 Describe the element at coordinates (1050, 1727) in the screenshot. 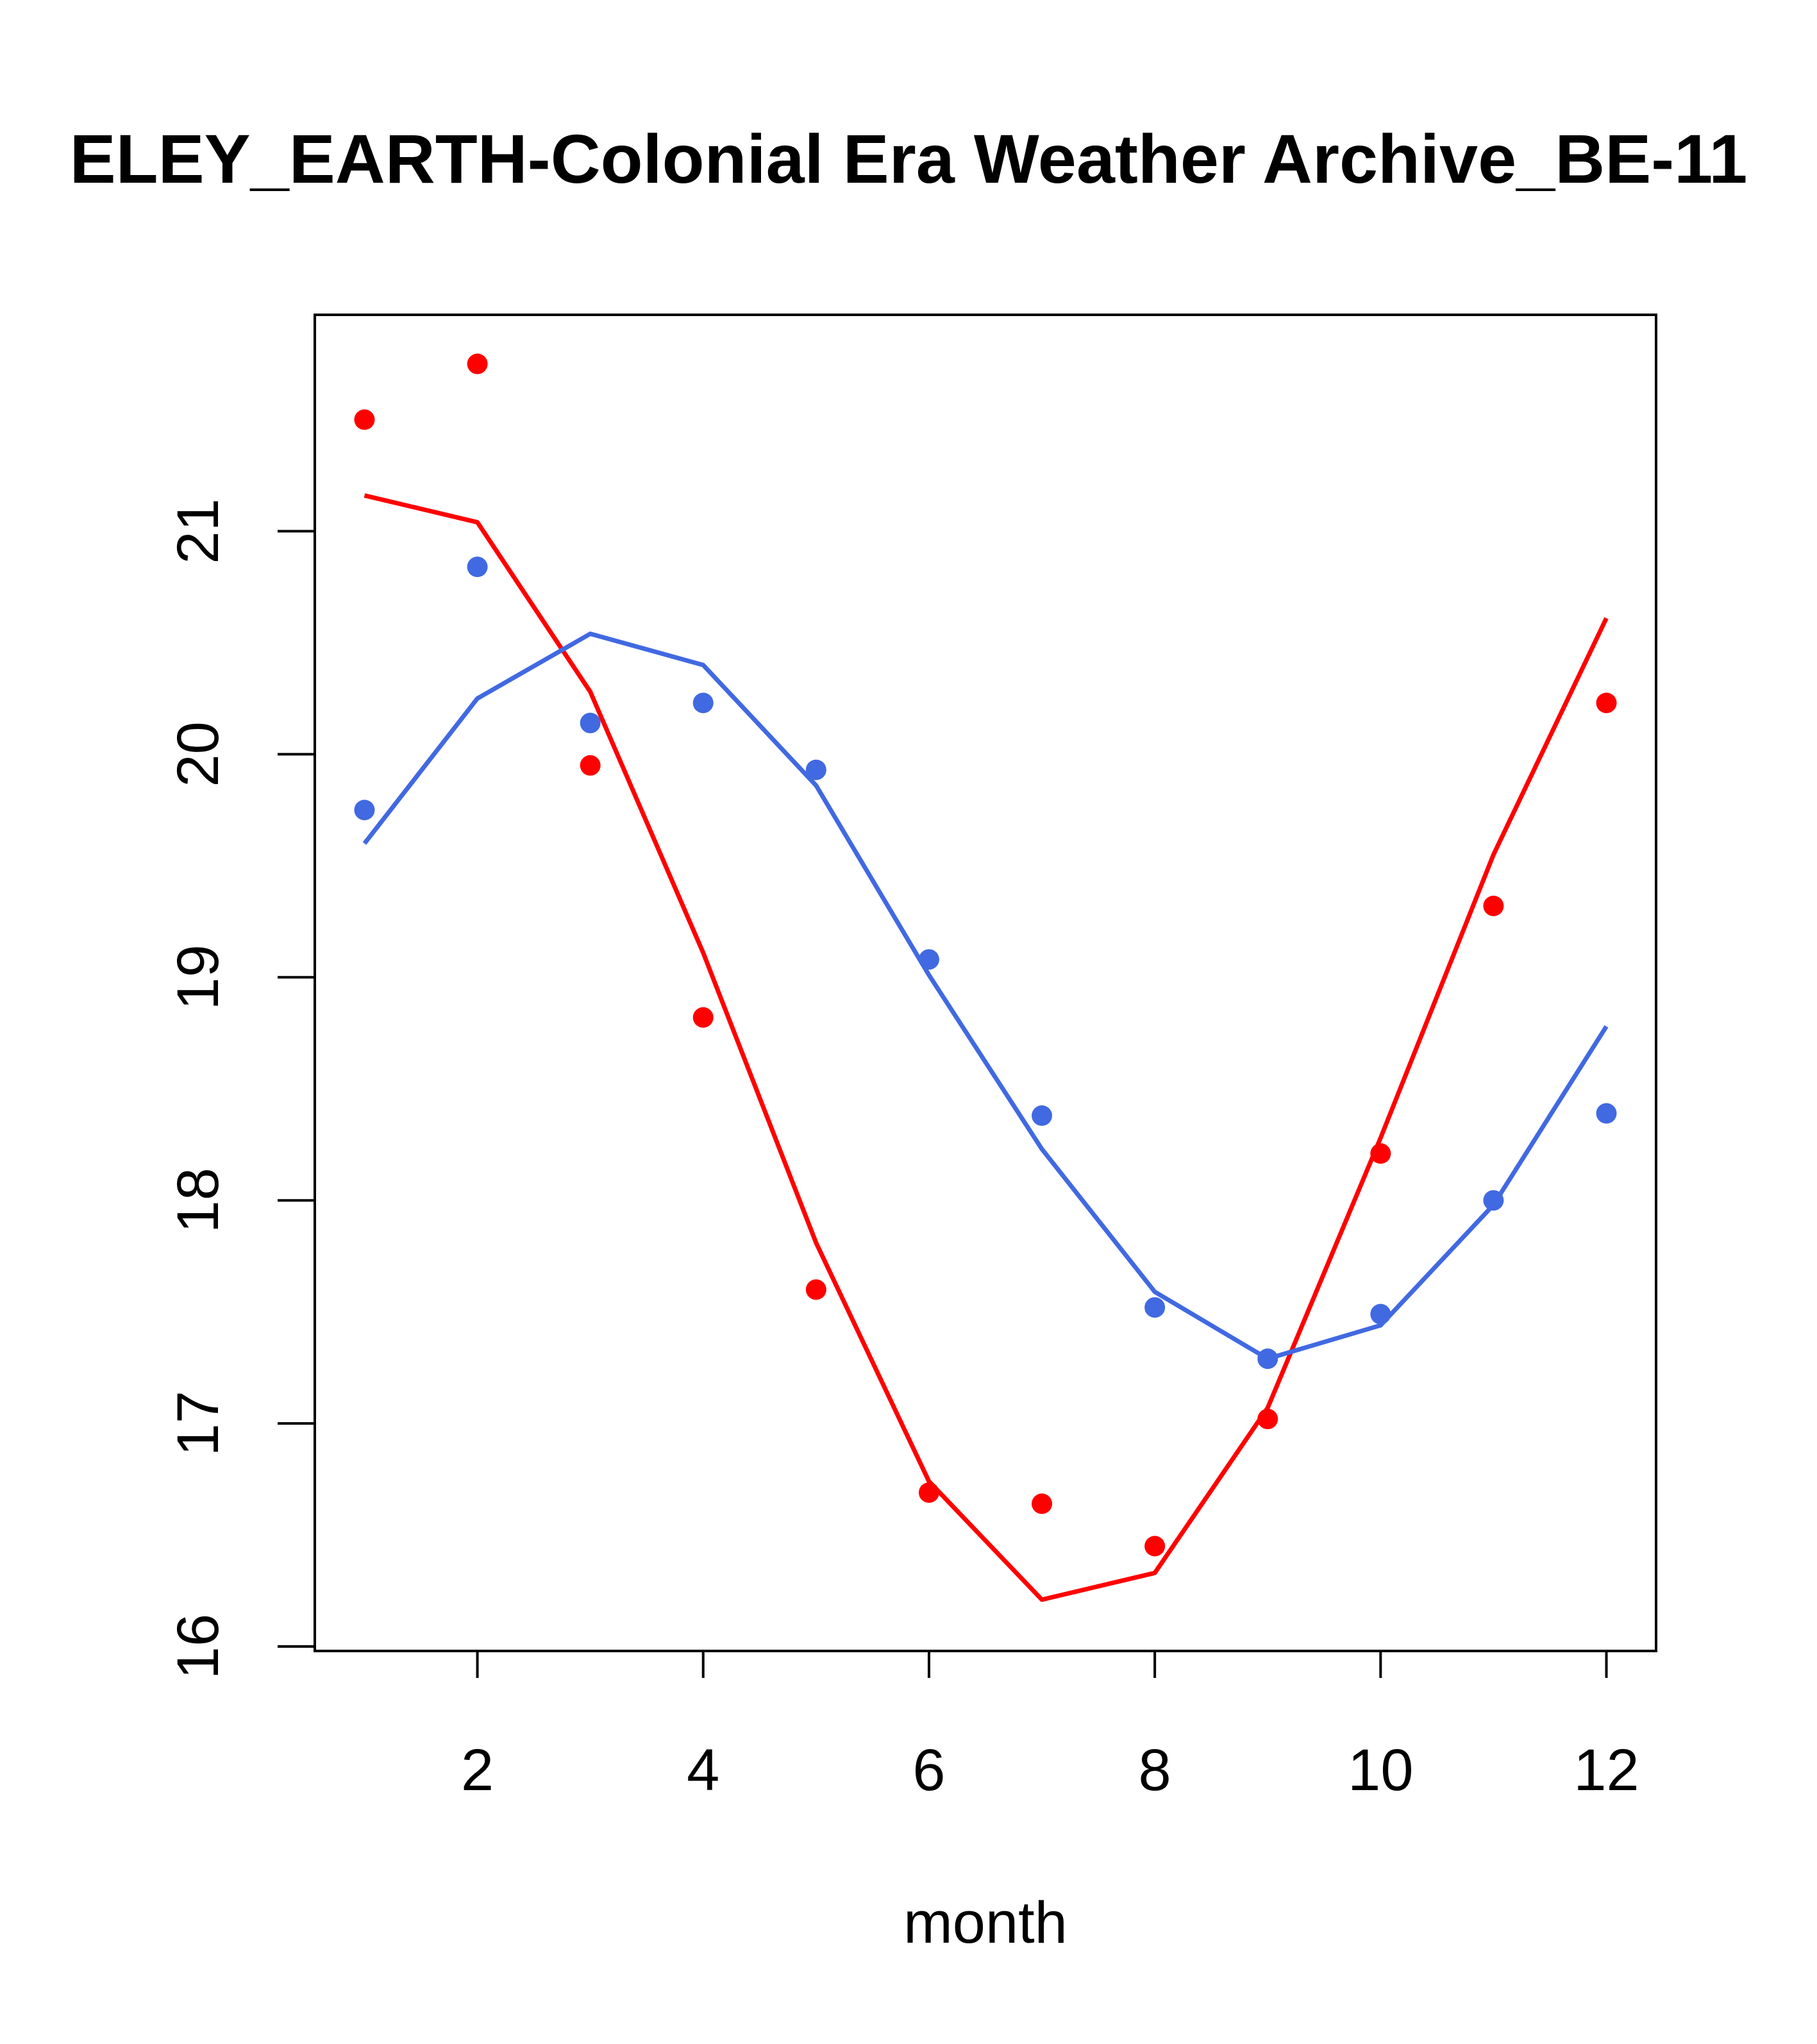

I see `x-axis: 2 4 6 8 10 12` at that location.